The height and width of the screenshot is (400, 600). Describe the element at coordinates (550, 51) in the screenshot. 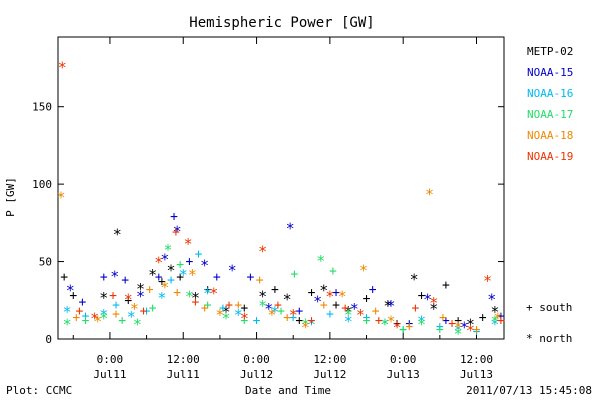

I see `legend-entry: METP-02` at that location.